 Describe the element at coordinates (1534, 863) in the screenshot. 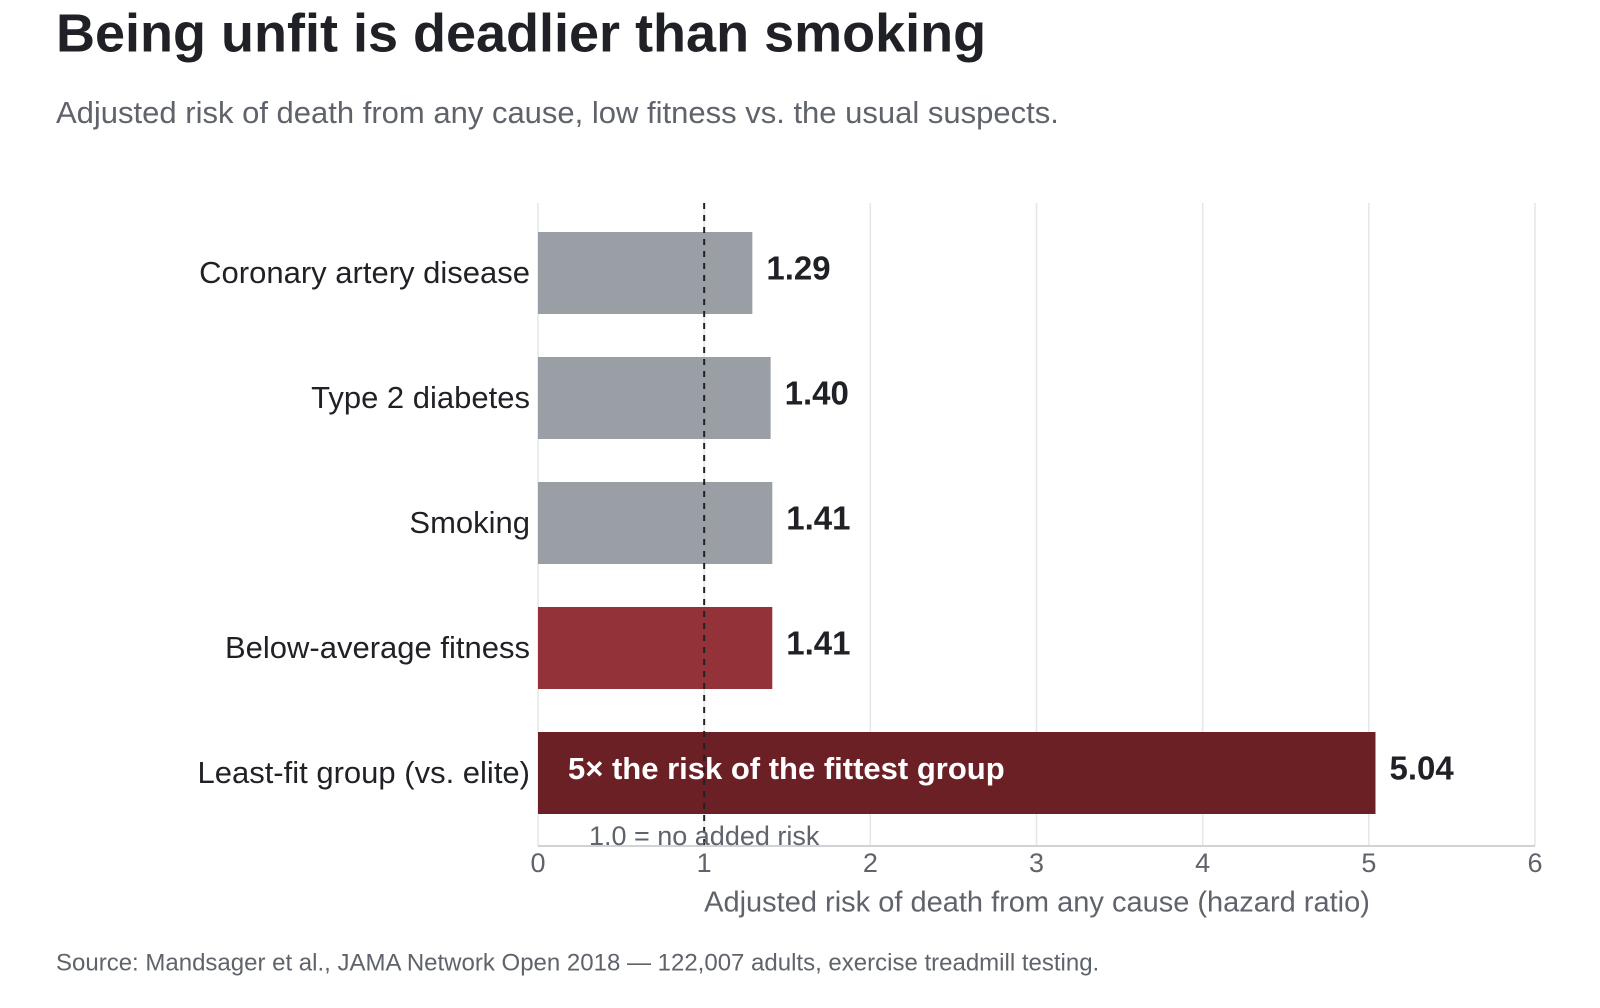

I see `x-tick-label: 6` at that location.